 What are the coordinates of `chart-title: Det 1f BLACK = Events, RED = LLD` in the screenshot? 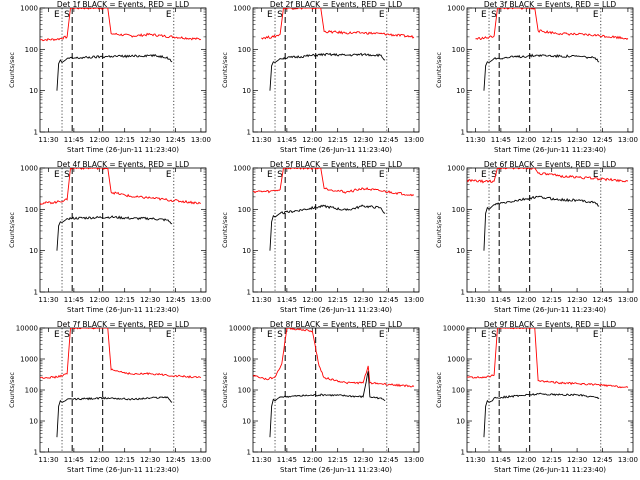 It's located at (123, 4).